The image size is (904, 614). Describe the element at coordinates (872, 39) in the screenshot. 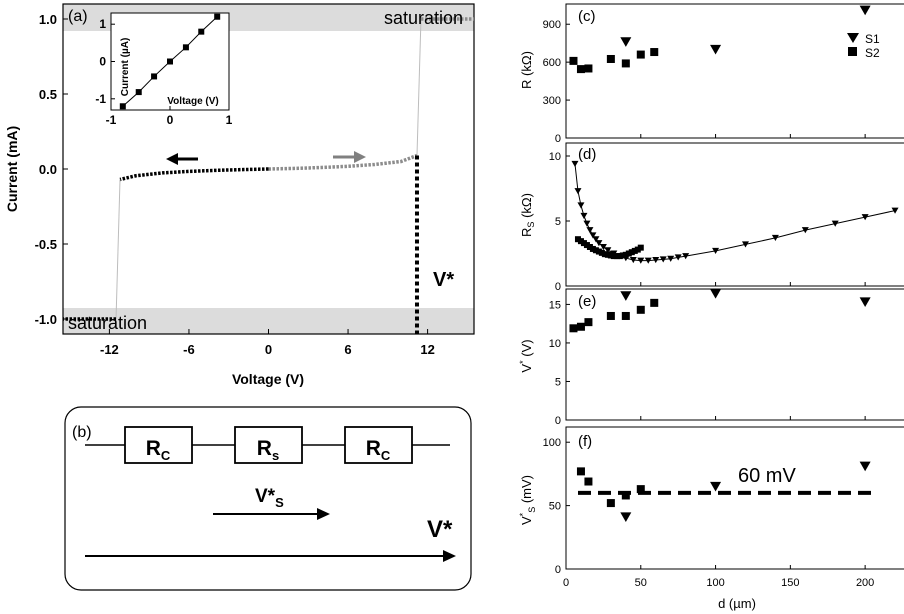

I see `legend-label-s1: S1` at that location.